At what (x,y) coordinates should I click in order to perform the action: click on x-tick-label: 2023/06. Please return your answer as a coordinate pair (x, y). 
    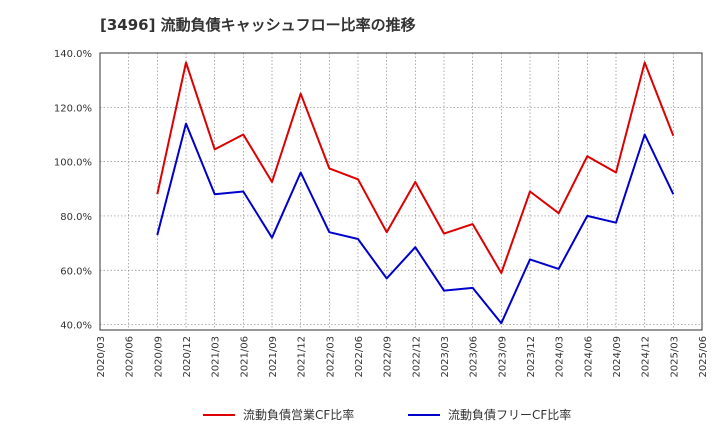
    Looking at the image, I should click on (474, 357).